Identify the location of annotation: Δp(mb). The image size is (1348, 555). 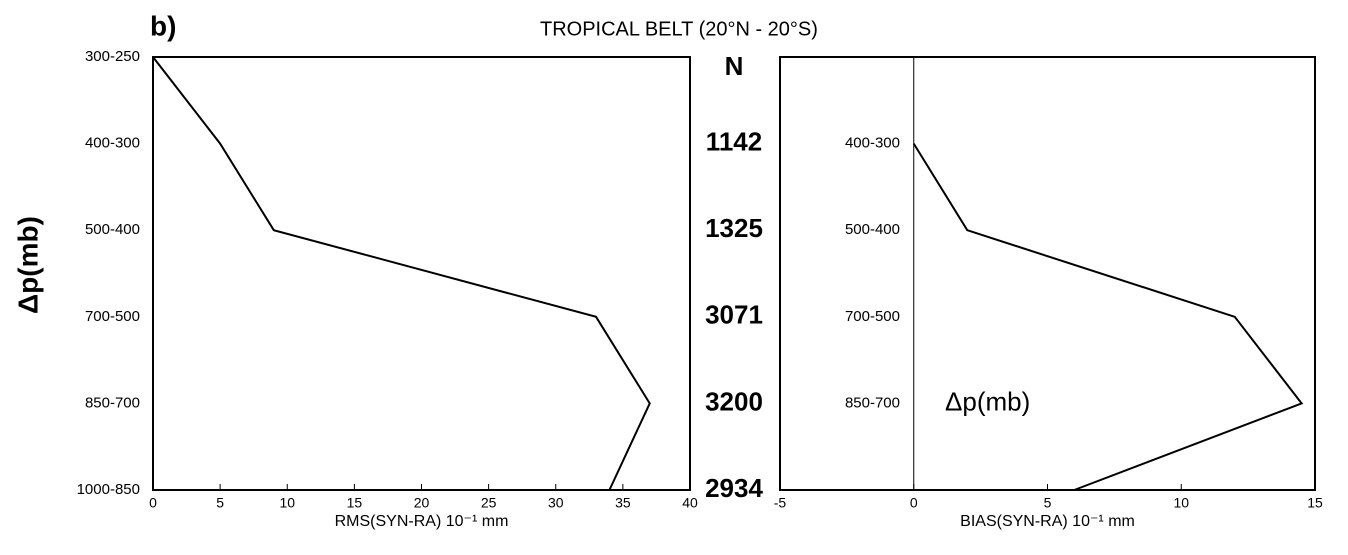
(987, 401).